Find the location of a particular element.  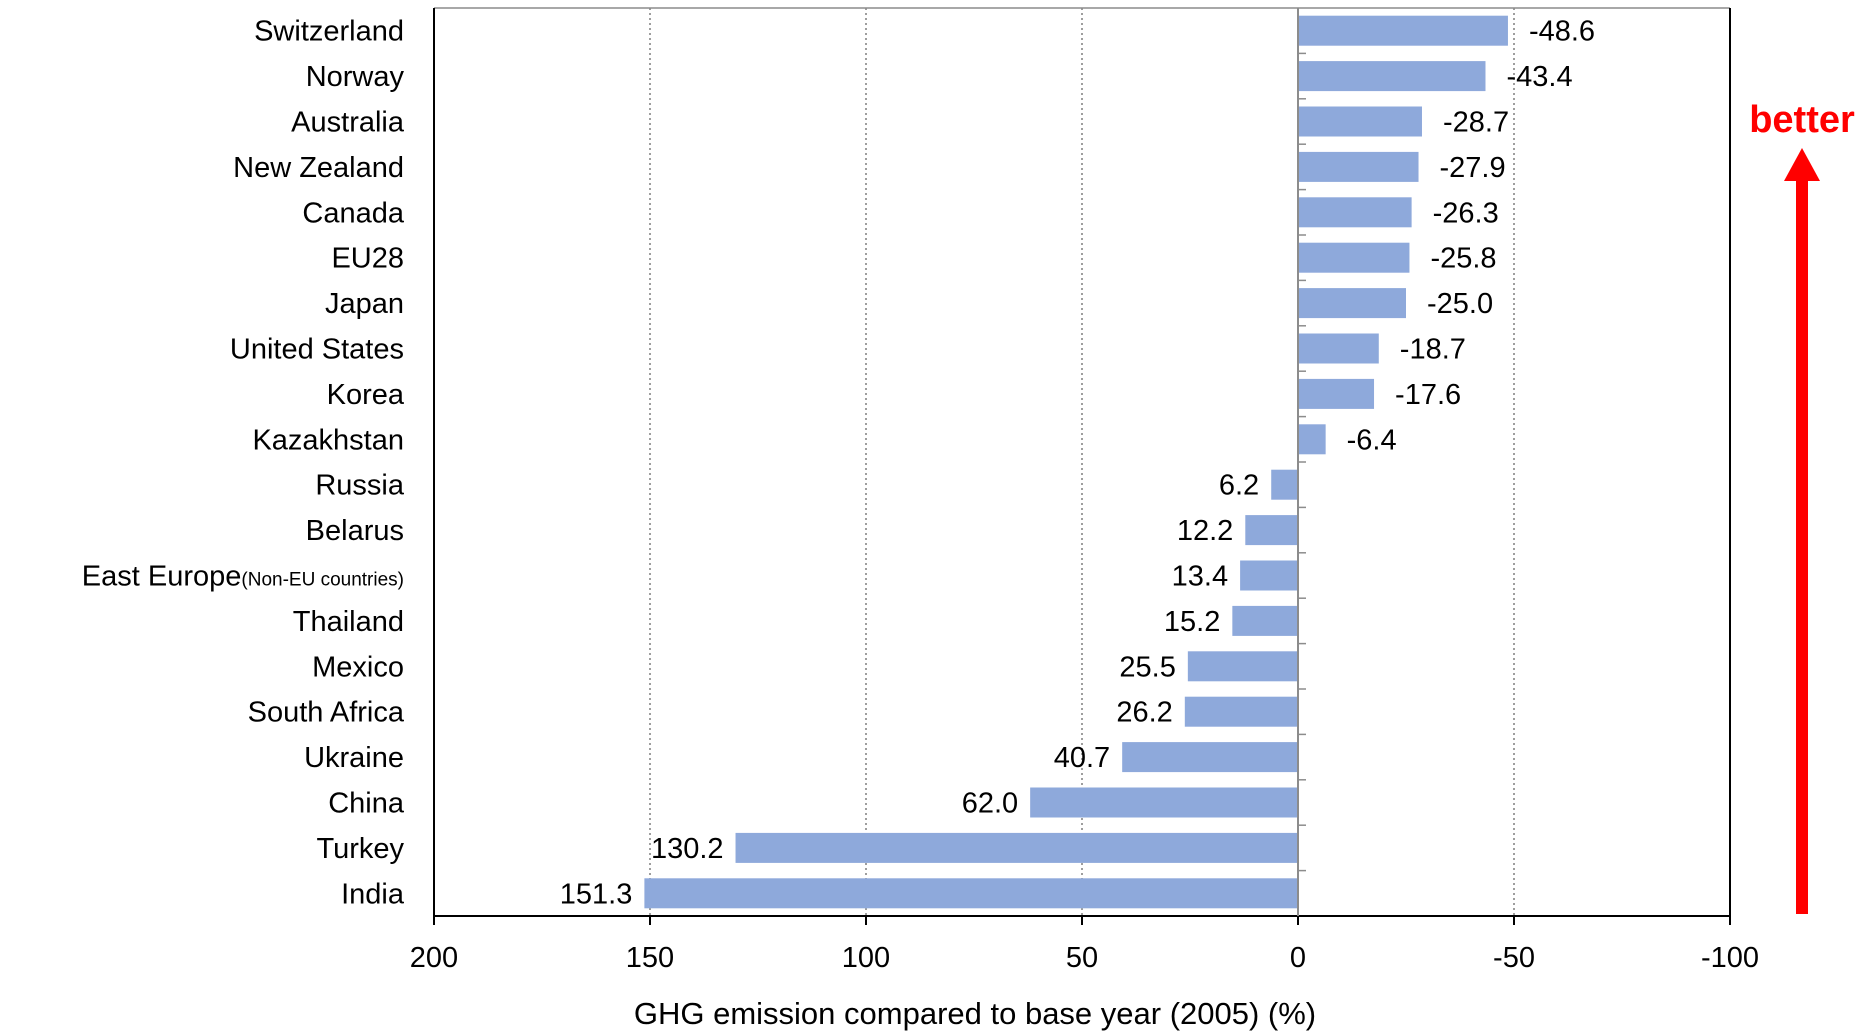

value-label: -48.6 is located at coordinates (1562, 32).